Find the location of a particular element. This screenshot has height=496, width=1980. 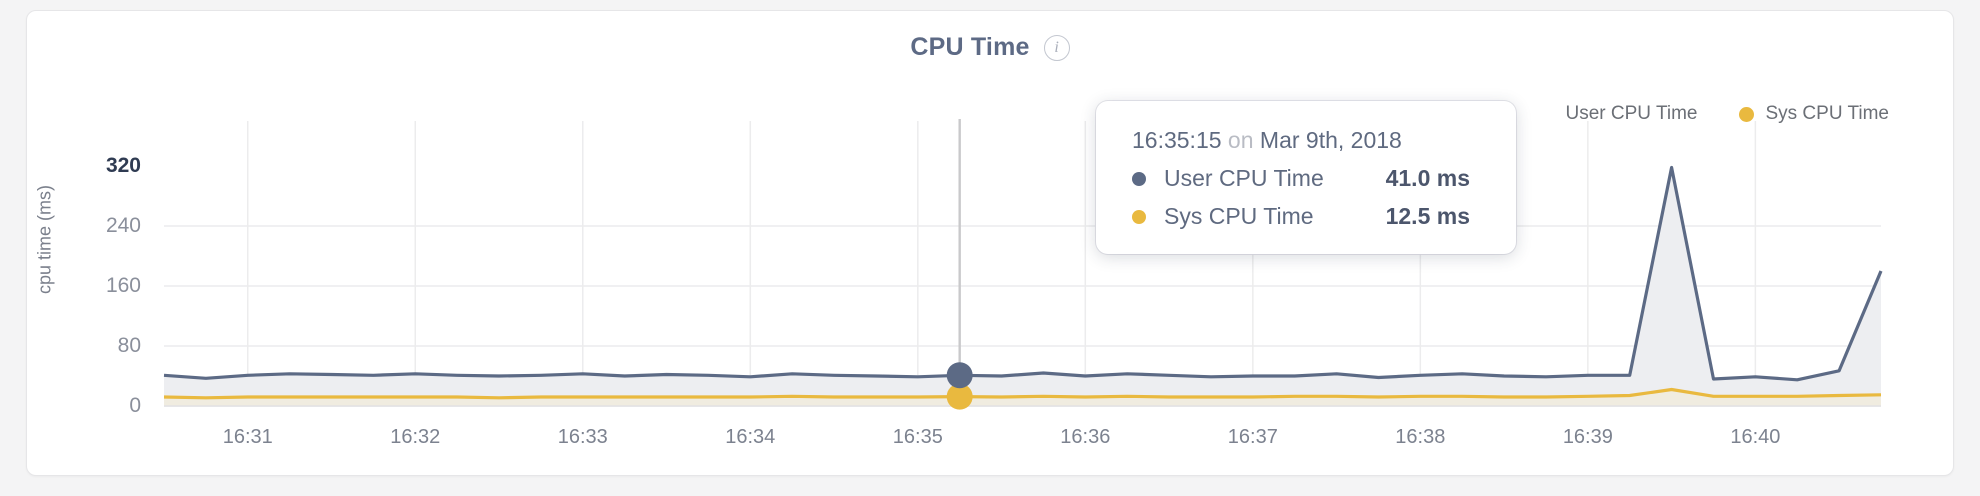

tooltip-row-user-cpu-time: User CPU Time 41.0 ms is located at coordinates (1306, 173).